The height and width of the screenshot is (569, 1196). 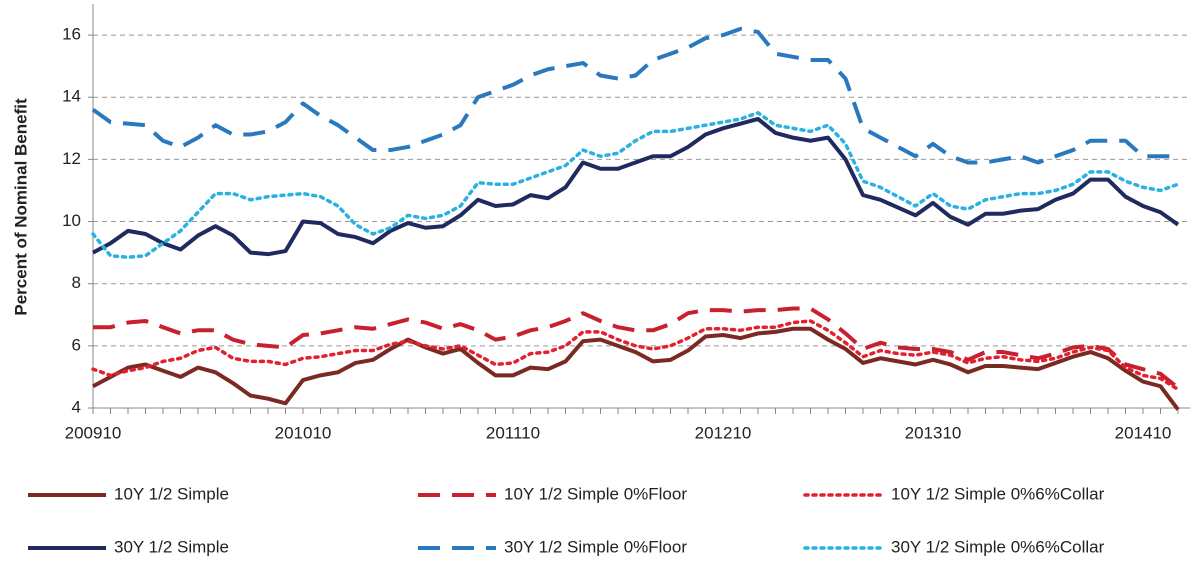 What do you see at coordinates (171, 546) in the screenshot?
I see `legend-label: 30Y 1/2 Simple` at bounding box center [171, 546].